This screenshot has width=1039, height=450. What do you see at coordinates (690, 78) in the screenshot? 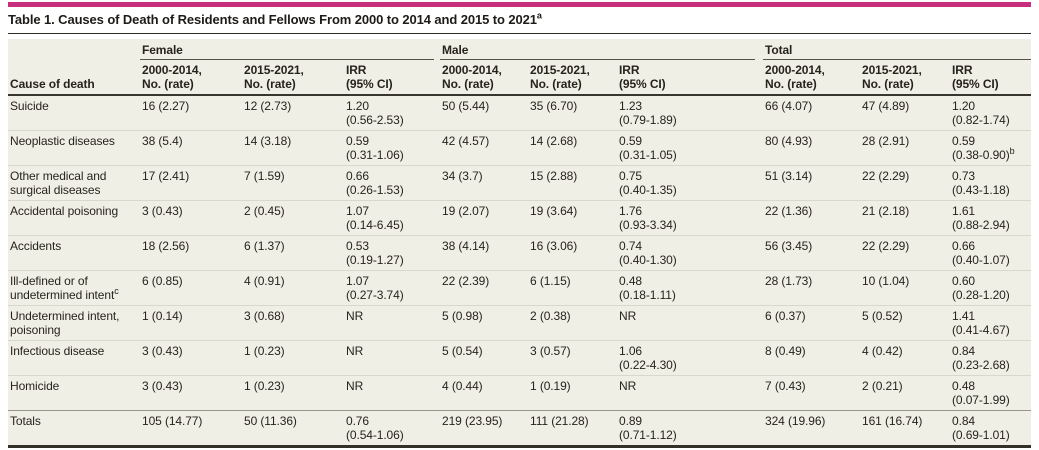
I see `column-header-male-irr: IRR (95% CI)` at bounding box center [690, 78].